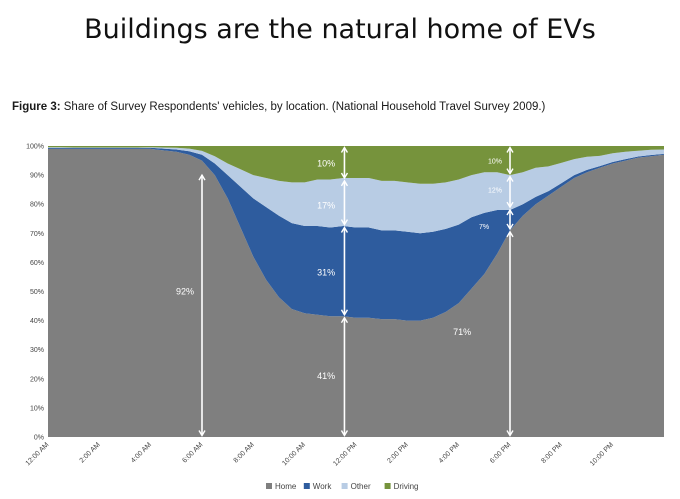 Image resolution: width=680 pixels, height=499 pixels. What do you see at coordinates (495, 191) in the screenshot?
I see `annotation-label: 12%` at bounding box center [495, 191].